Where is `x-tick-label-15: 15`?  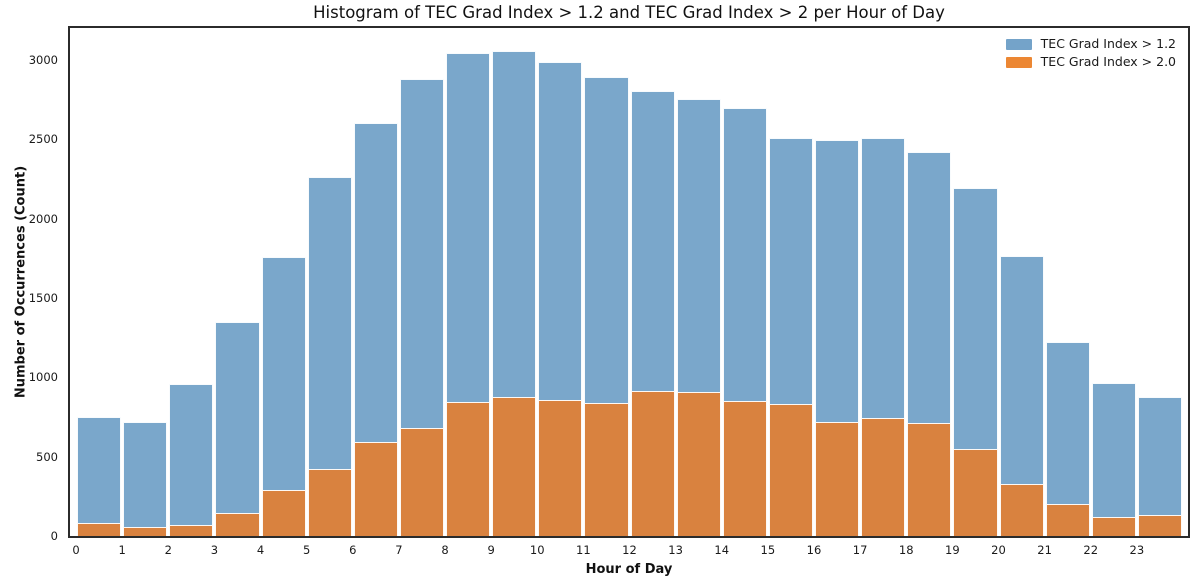 x-tick-label-15: 15 is located at coordinates (768, 550).